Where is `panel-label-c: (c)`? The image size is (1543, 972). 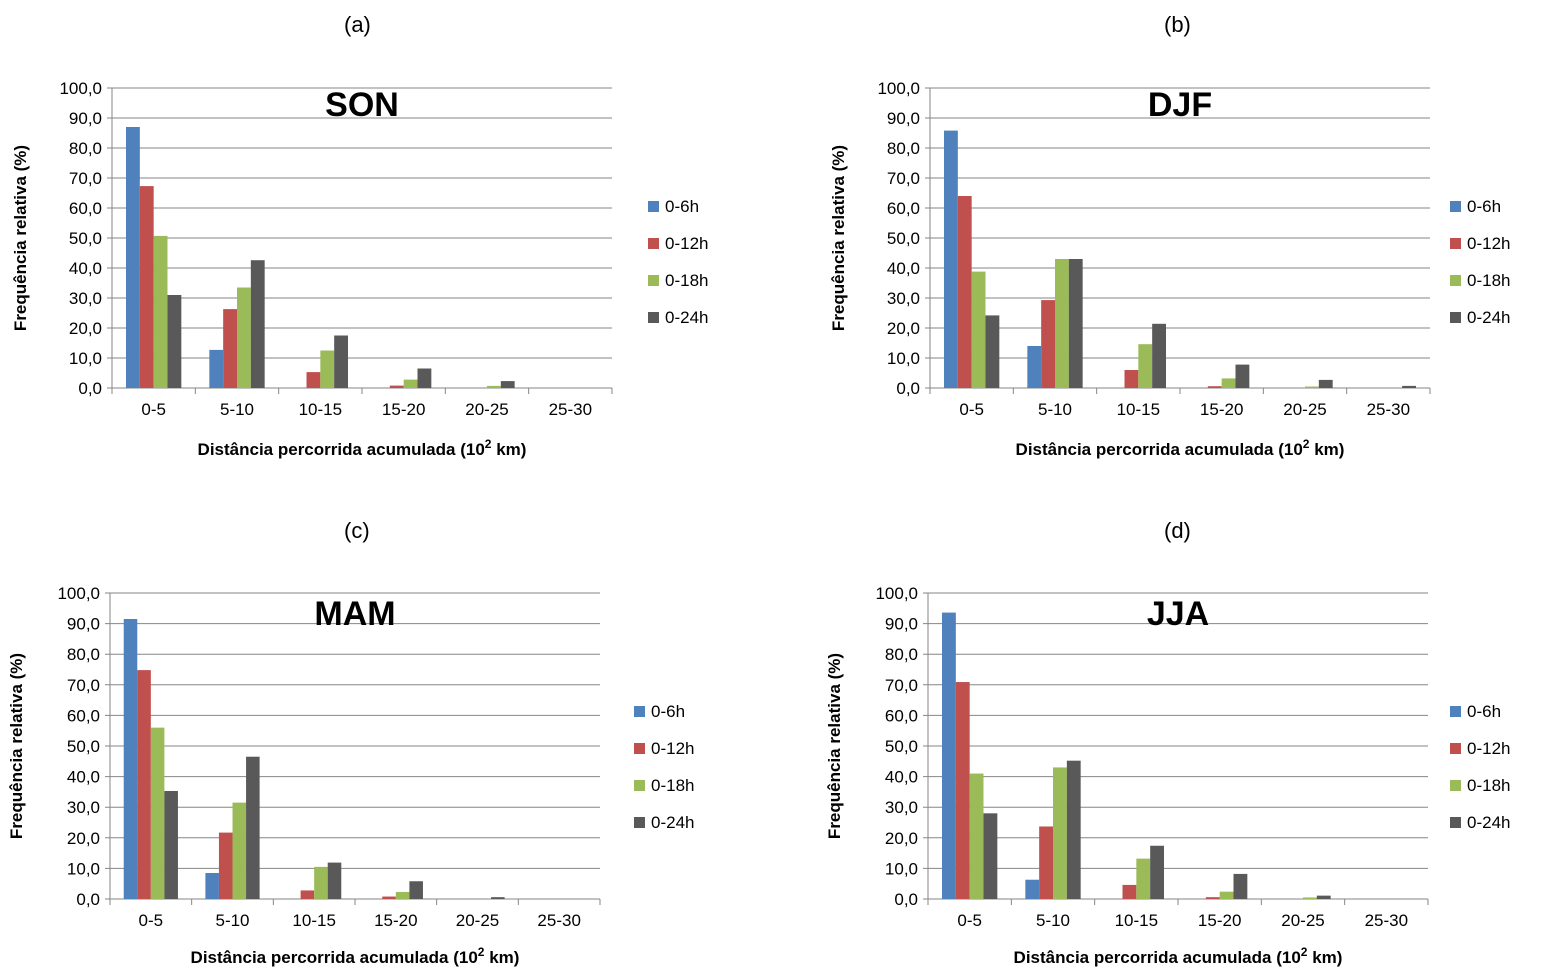 panel-label-c: (c) is located at coordinates (357, 530).